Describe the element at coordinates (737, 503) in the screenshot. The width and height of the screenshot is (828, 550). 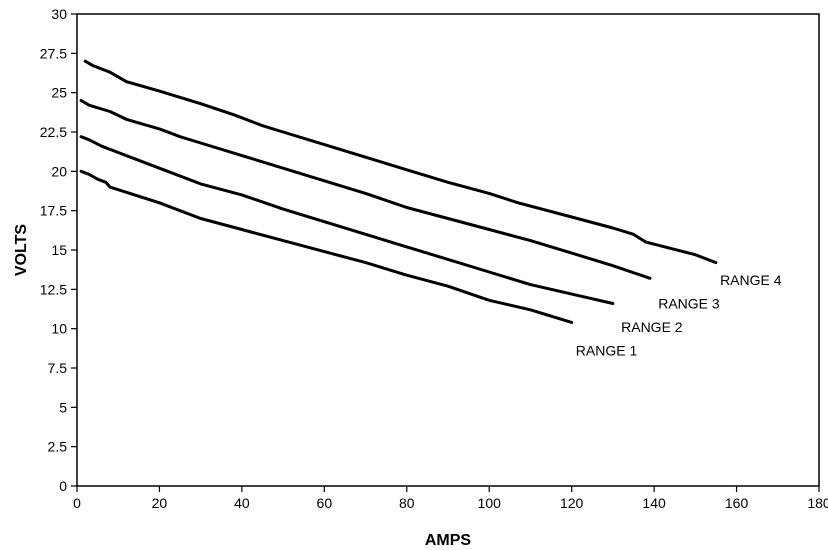
I see `x-tick-label: 160` at that location.